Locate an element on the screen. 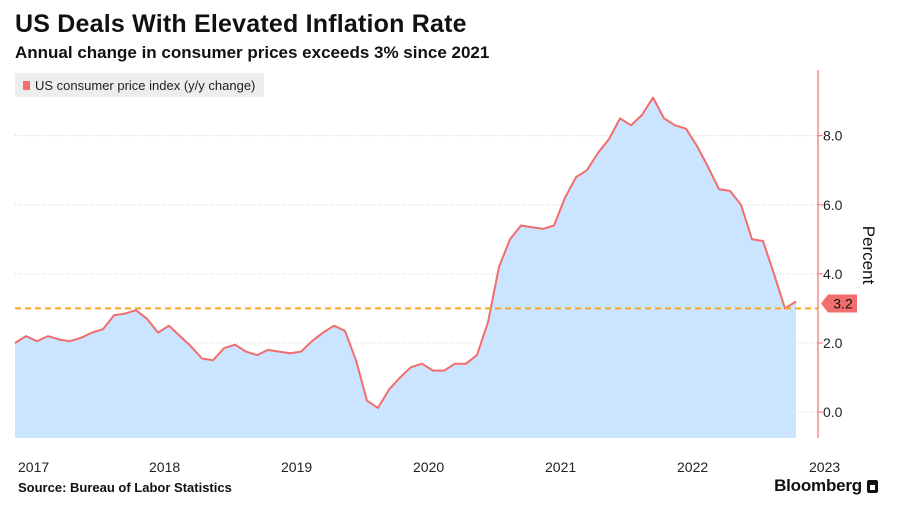 The height and width of the screenshot is (519, 904). y-tick-label: 6.0 is located at coordinates (833, 205).